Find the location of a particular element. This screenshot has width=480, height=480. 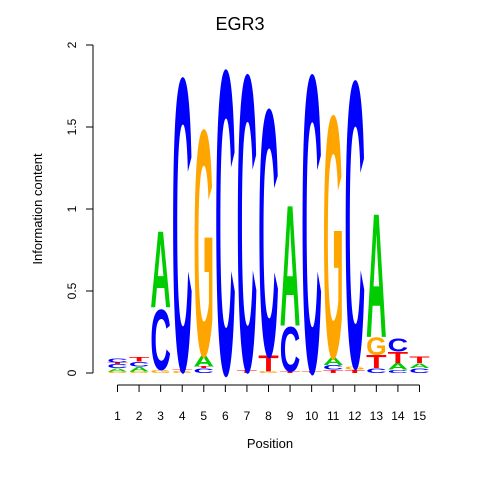

y-tick-label: 1.5 is located at coordinates (72, 126).